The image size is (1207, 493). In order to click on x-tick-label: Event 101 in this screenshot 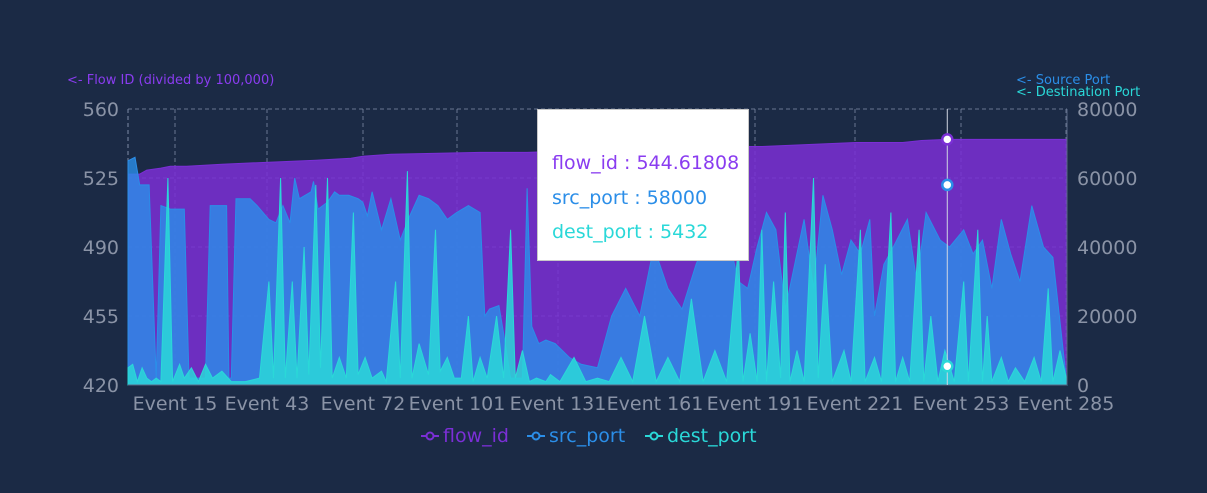, I will do `click(457, 404)`.